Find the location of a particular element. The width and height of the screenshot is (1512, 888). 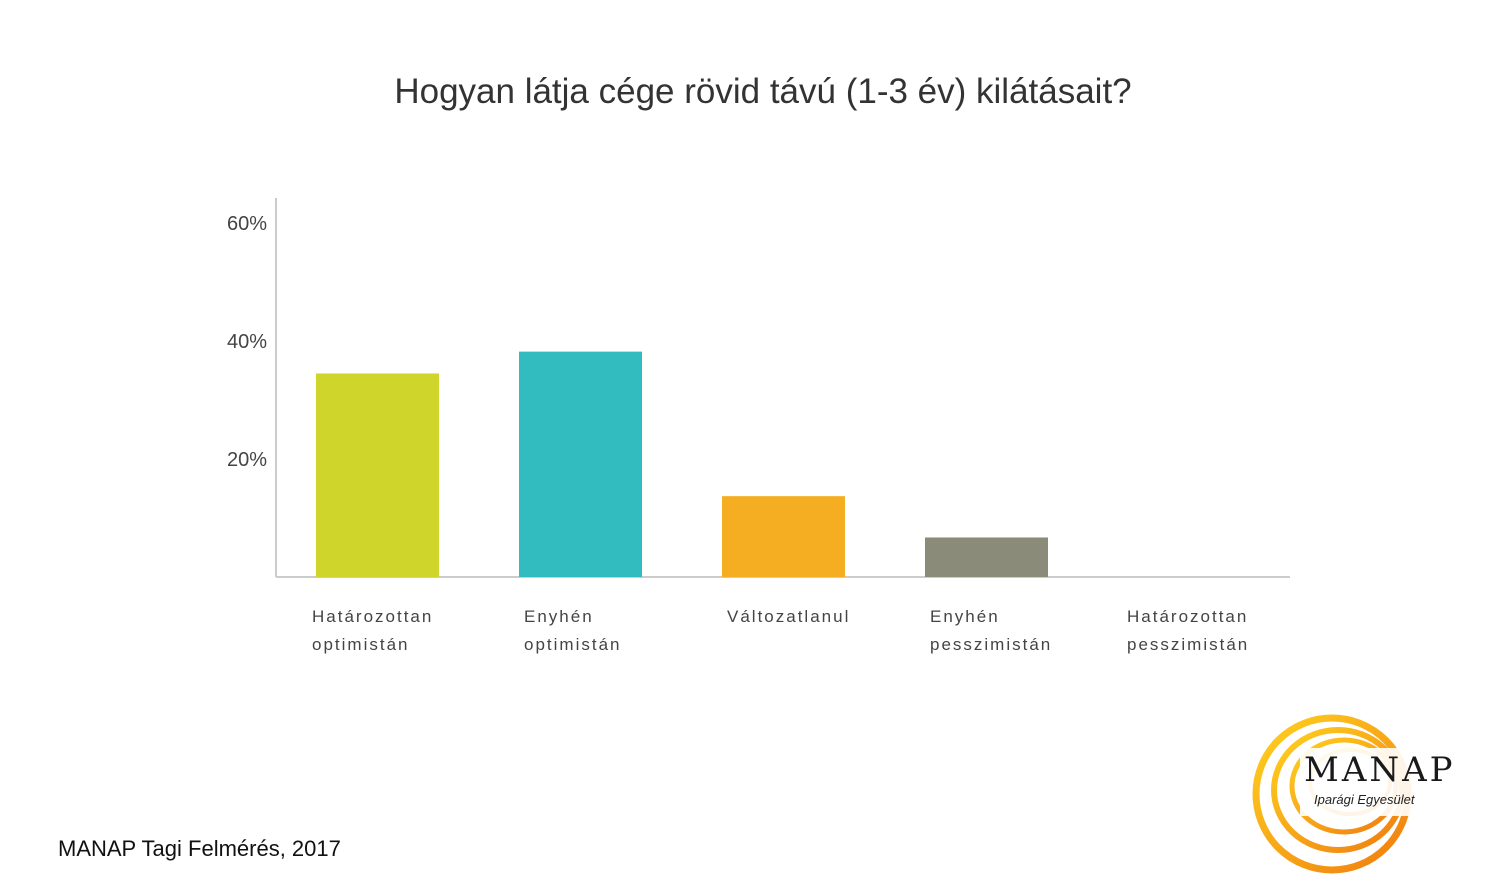

y-tick-labels: 20% 40% 60% is located at coordinates (247, 342).